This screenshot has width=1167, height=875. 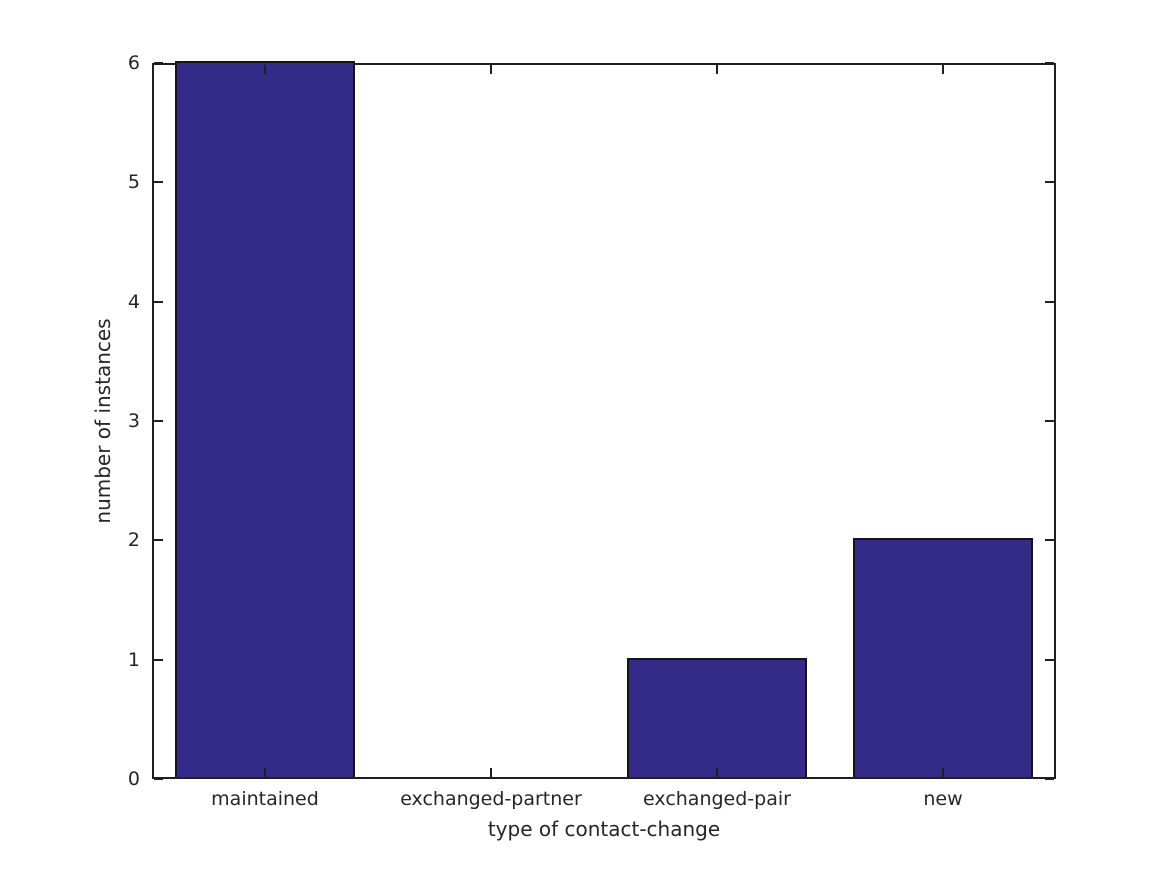 I want to click on bar-exchanged-pair, so click(x=717, y=717).